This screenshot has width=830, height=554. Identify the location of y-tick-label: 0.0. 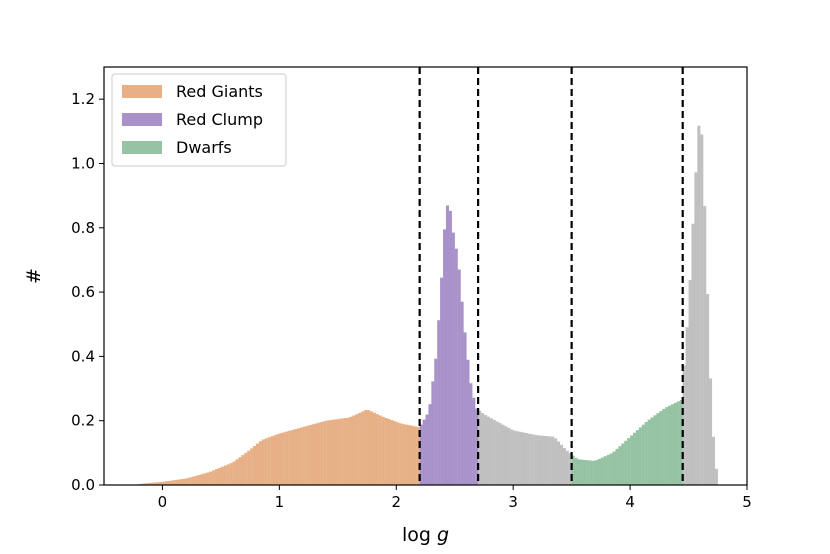
(83, 485).